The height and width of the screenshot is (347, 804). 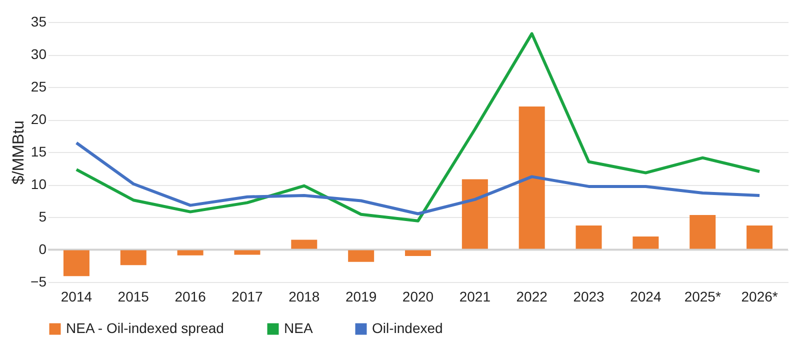 I want to click on y-tick-label: 0, so click(x=42, y=249).